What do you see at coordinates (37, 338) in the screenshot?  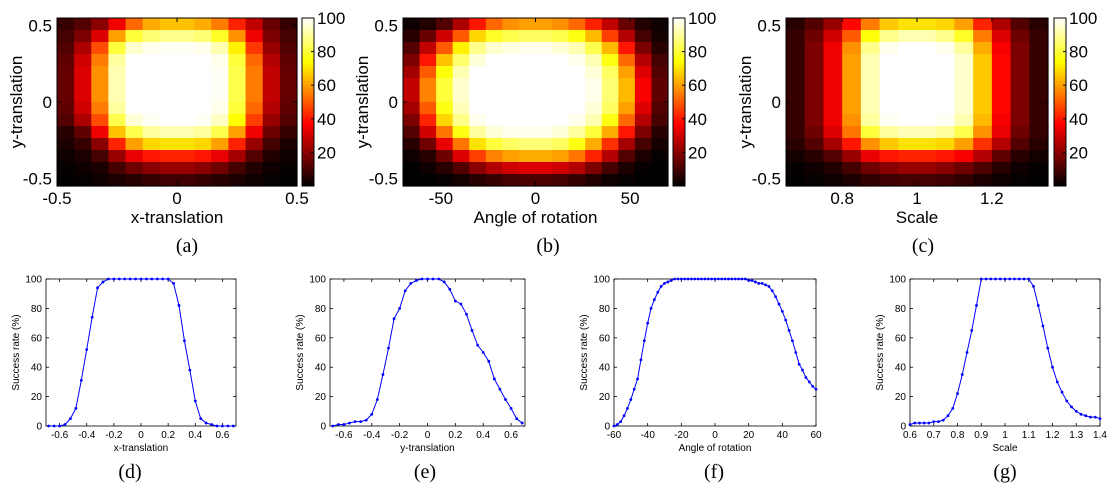 I see `y-tick-label: 60` at bounding box center [37, 338].